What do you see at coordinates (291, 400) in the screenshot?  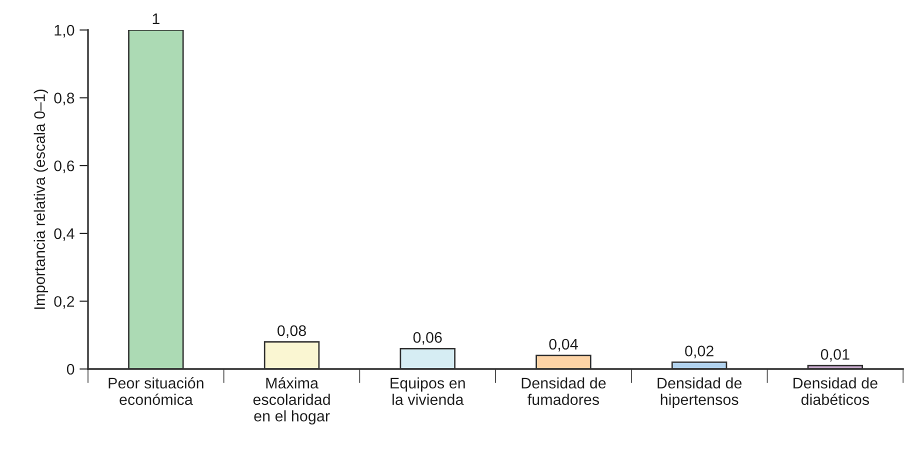 I see `x-tick-label: Máxima escolaridad en el hogar` at bounding box center [291, 400].